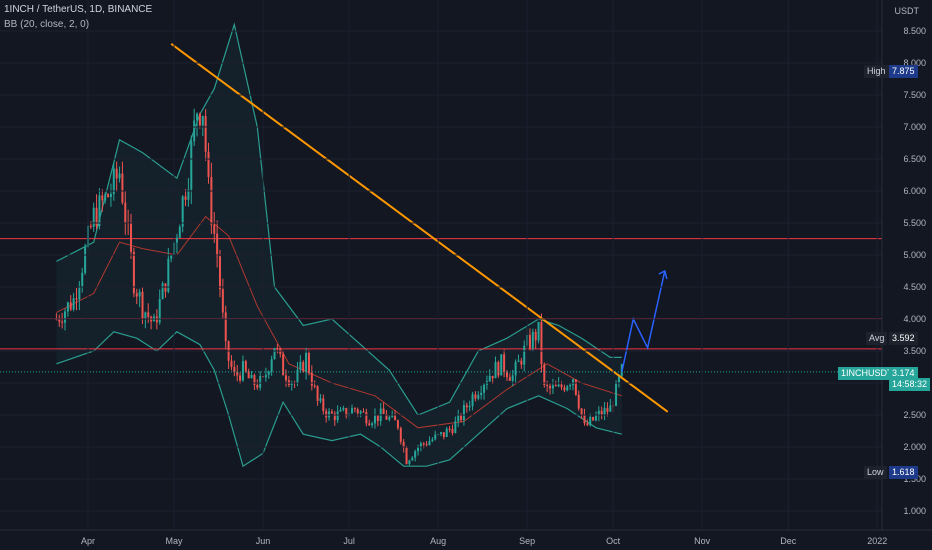 This screenshot has height=550, width=932. I want to click on low-label: Low, so click(875, 472).